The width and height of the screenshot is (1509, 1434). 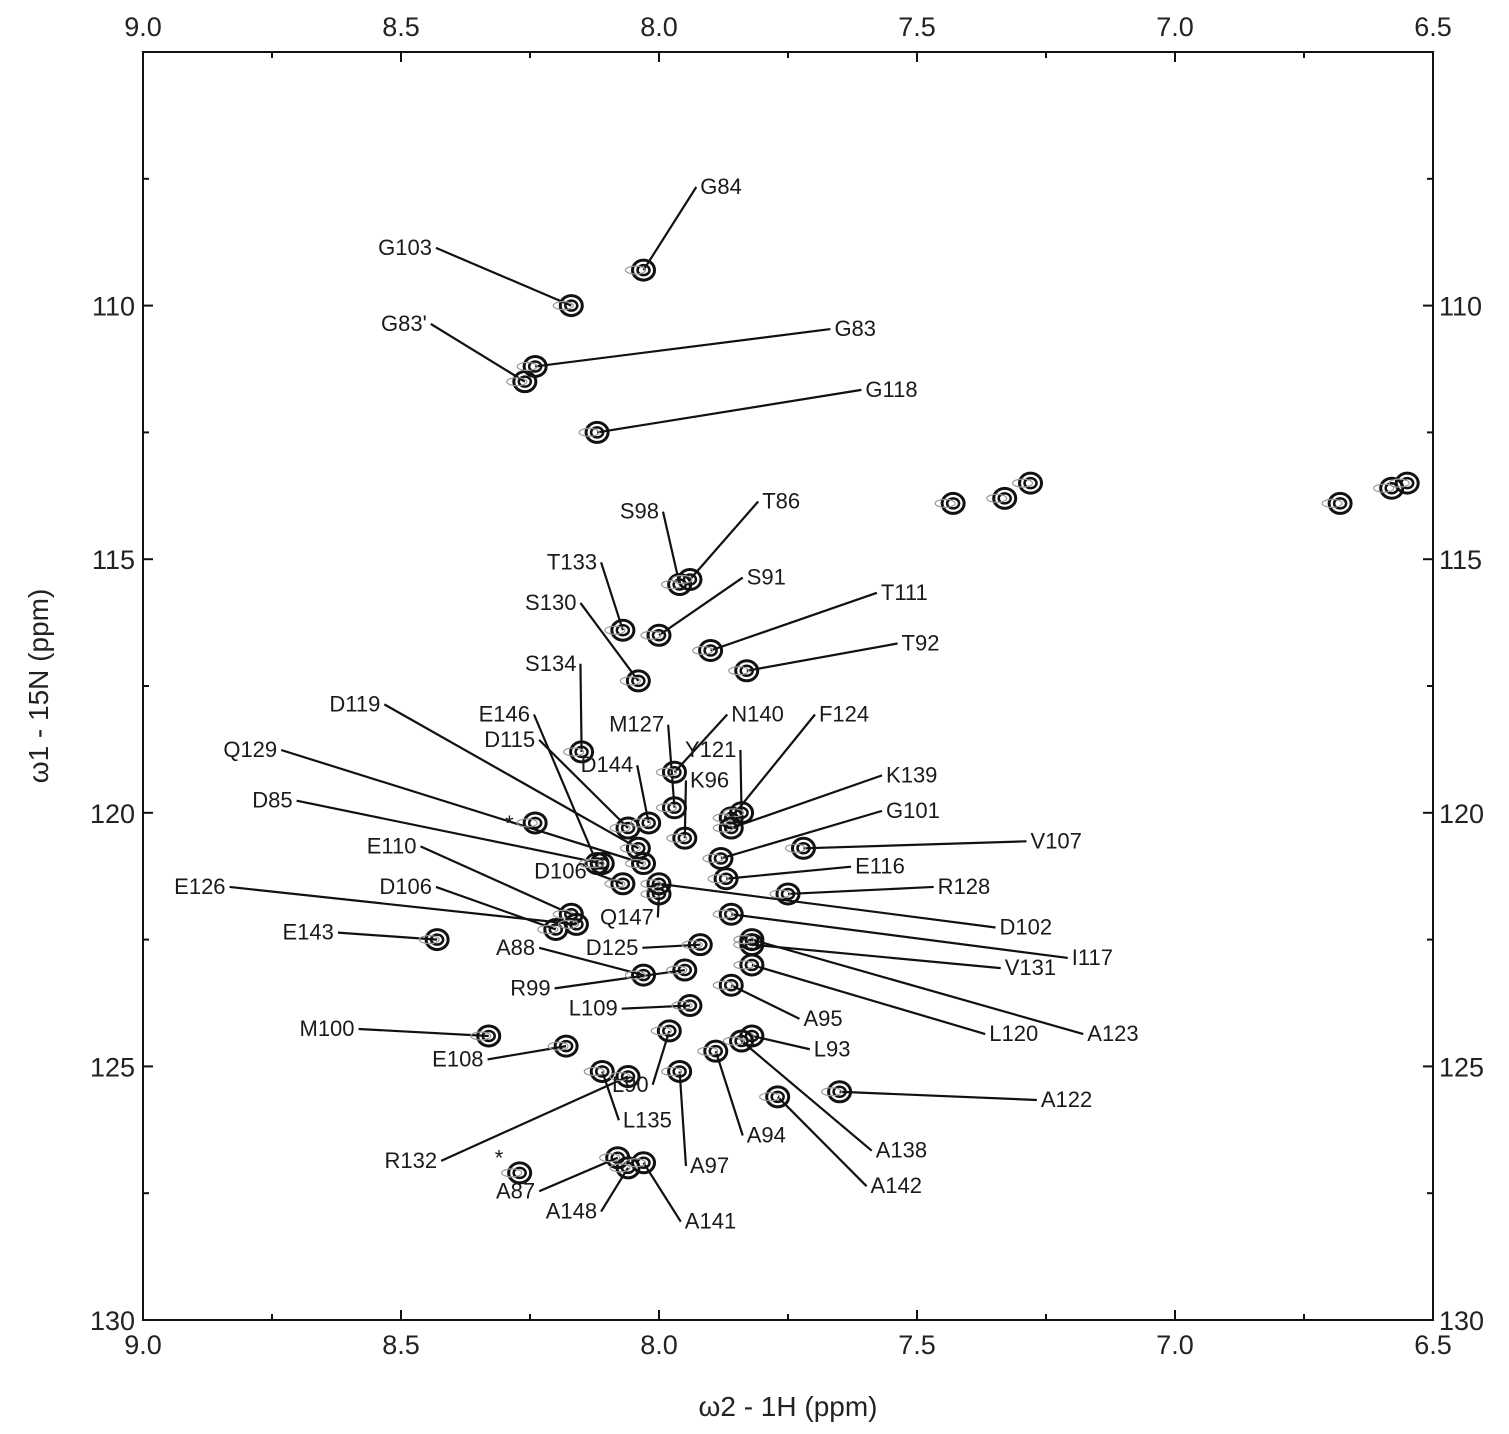 I want to click on peak-label: A138, so click(x=901, y=1150).